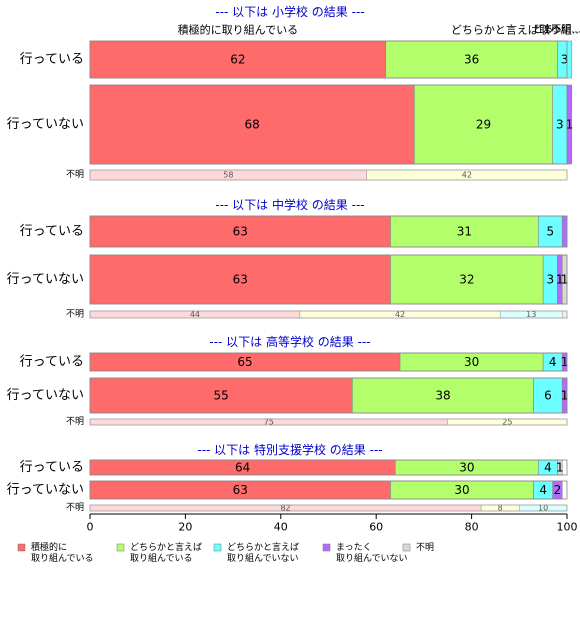 This screenshot has height=640, width=580. Describe the element at coordinates (289, 11) in the screenshot. I see `panel-title-0: --- 以下は 小学校 の結果 ---` at that location.